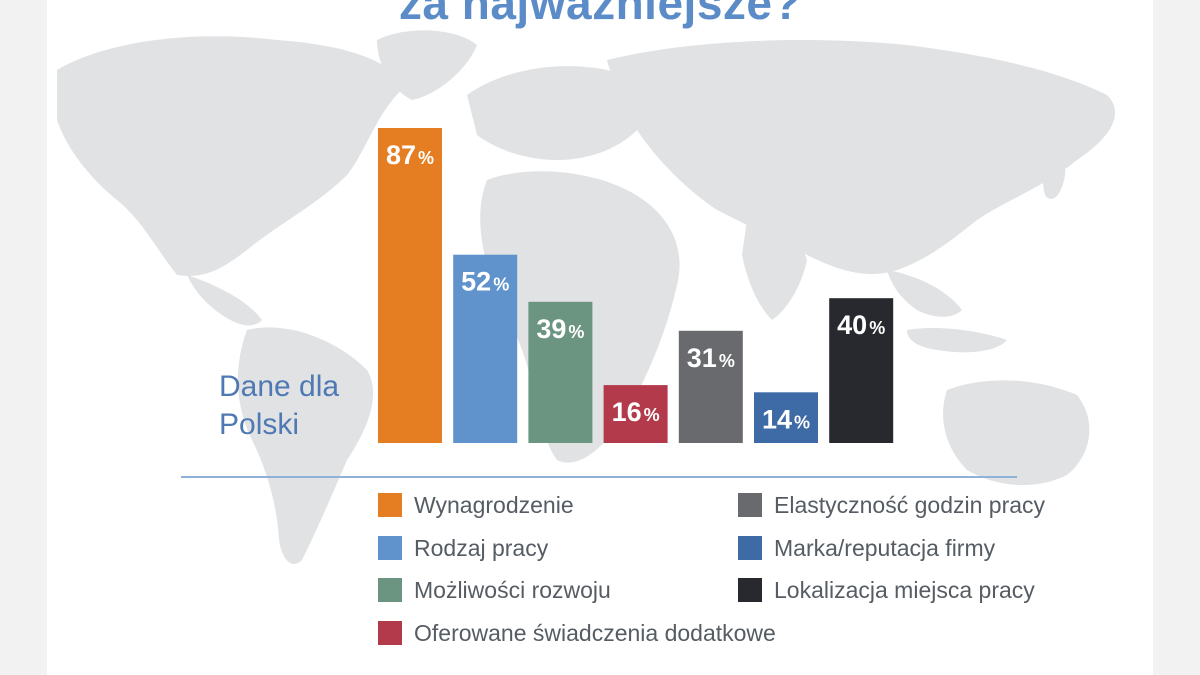 This screenshot has height=675, width=1200. Describe the element at coordinates (600, 14) in the screenshot. I see `page-title: za najważniejsze?` at that location.